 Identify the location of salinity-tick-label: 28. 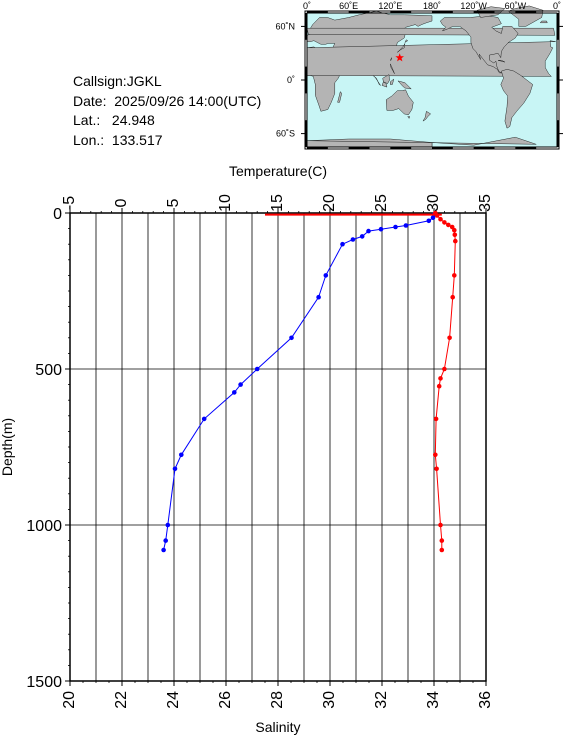
(277, 700).